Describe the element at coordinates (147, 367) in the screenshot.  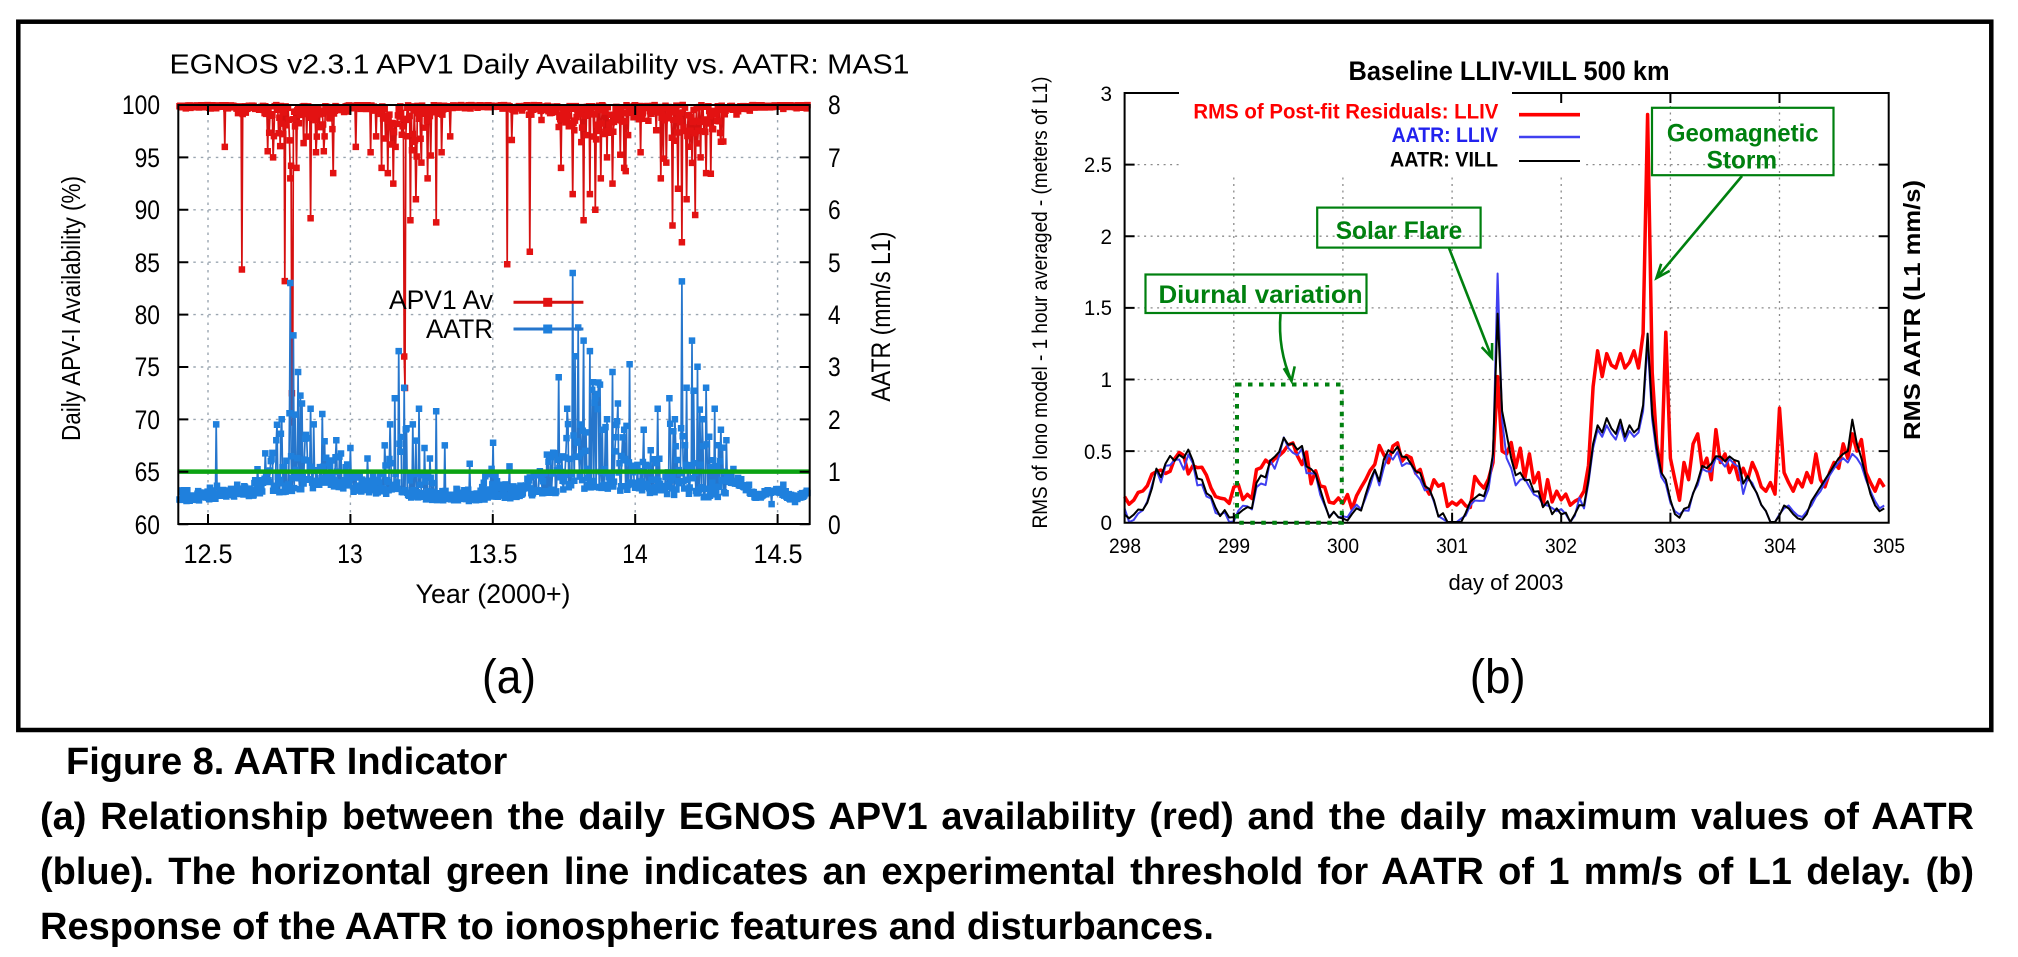
I see `svg-text: 75` at that location.